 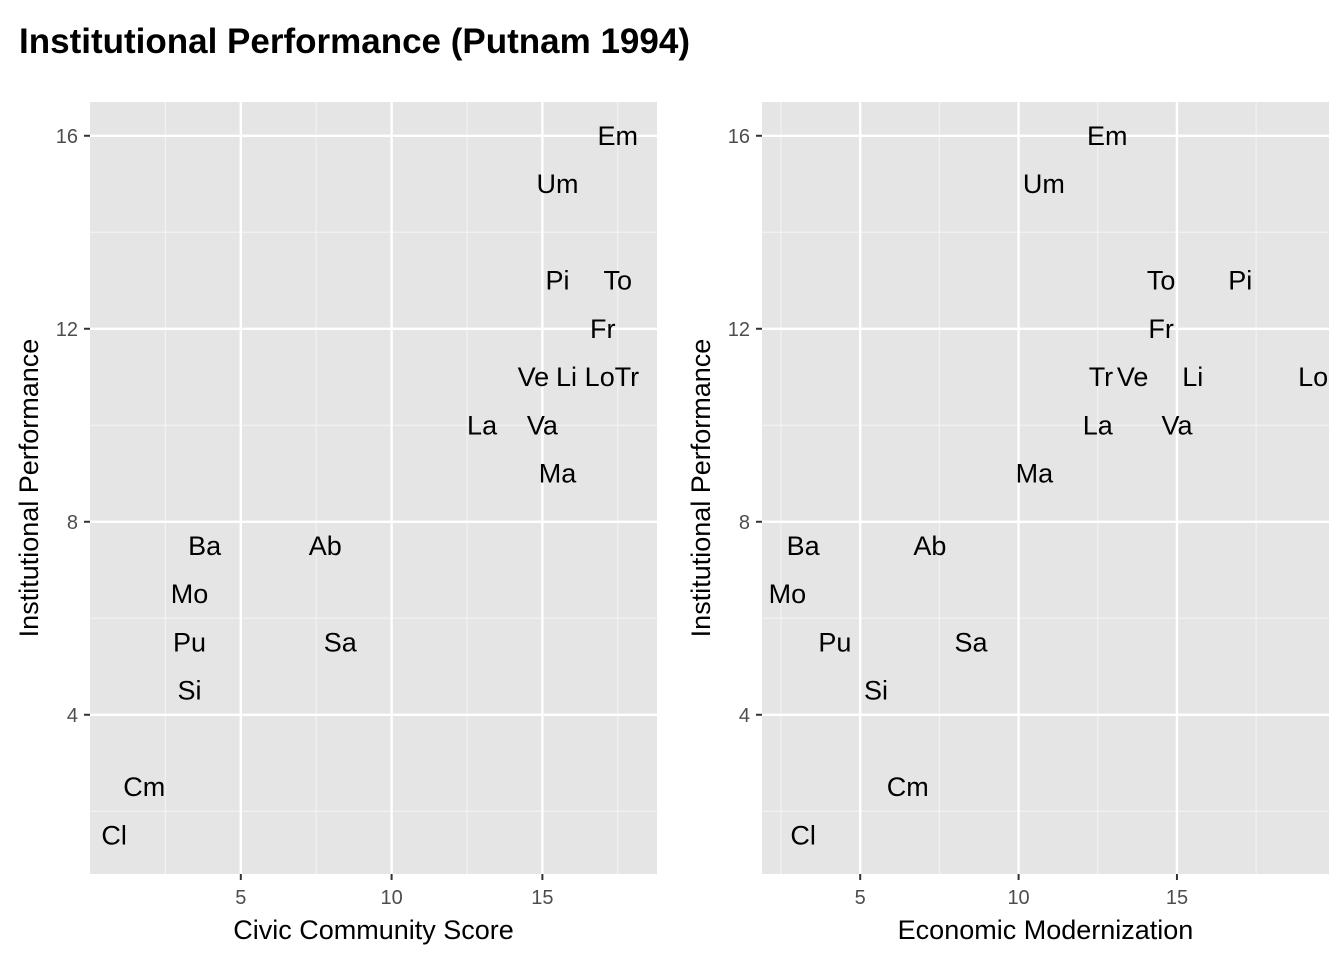 I want to click on x-axis-title: Economic Modernization, so click(x=1046, y=930).